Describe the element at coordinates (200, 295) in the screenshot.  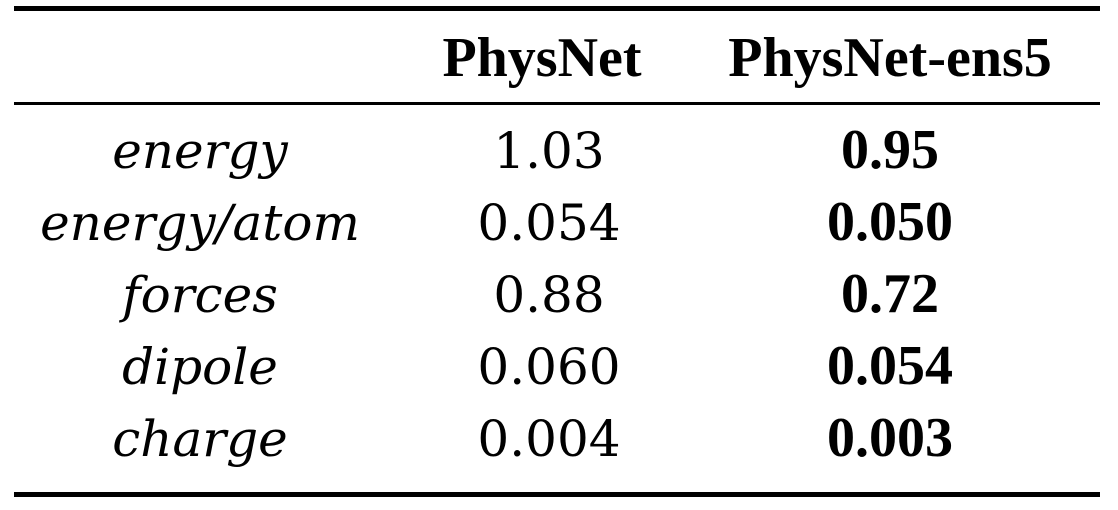
I see `row-label-forces: forces` at that location.